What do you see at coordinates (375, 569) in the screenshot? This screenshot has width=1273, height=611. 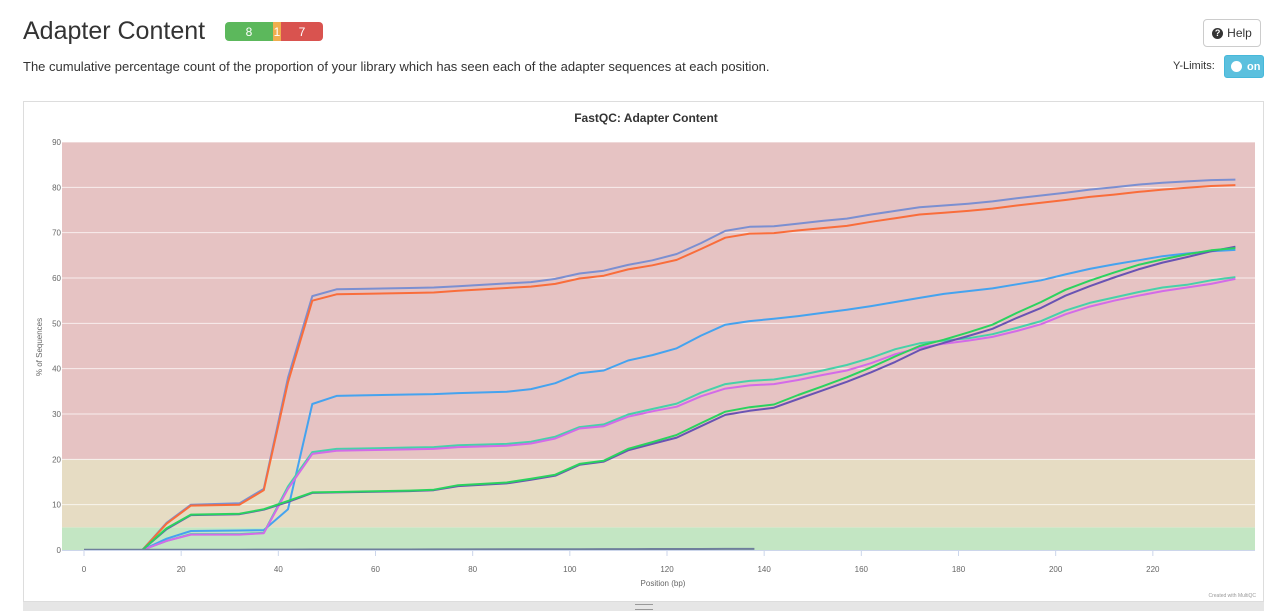 I see `x-tick-label: 60` at bounding box center [375, 569].